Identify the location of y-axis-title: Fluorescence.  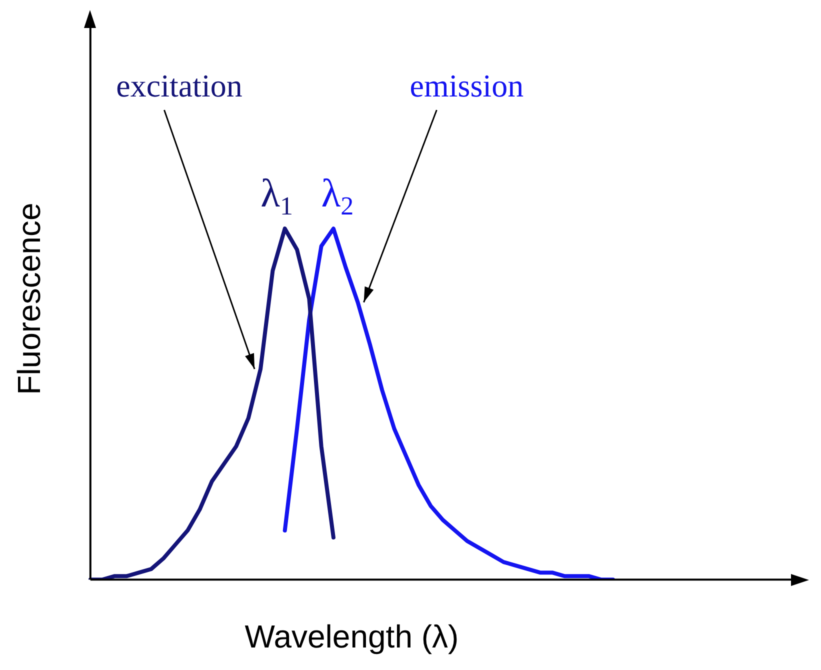
(29, 298).